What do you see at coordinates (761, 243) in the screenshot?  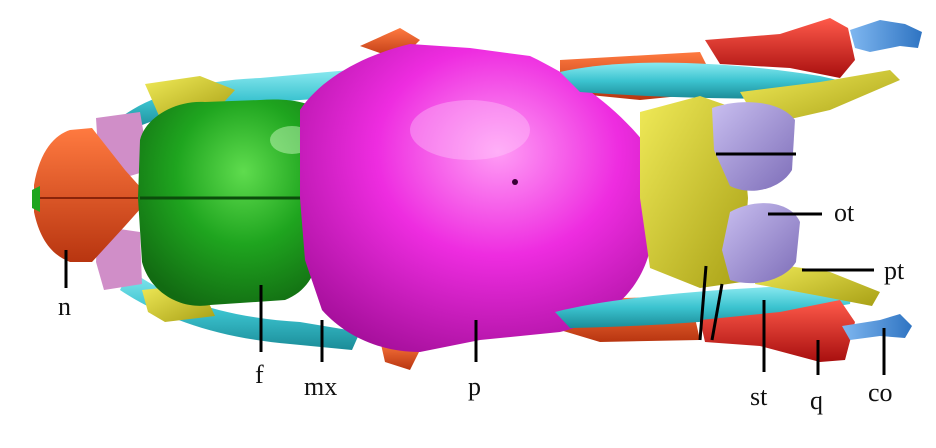 I see `otic-lower-lavender` at bounding box center [761, 243].